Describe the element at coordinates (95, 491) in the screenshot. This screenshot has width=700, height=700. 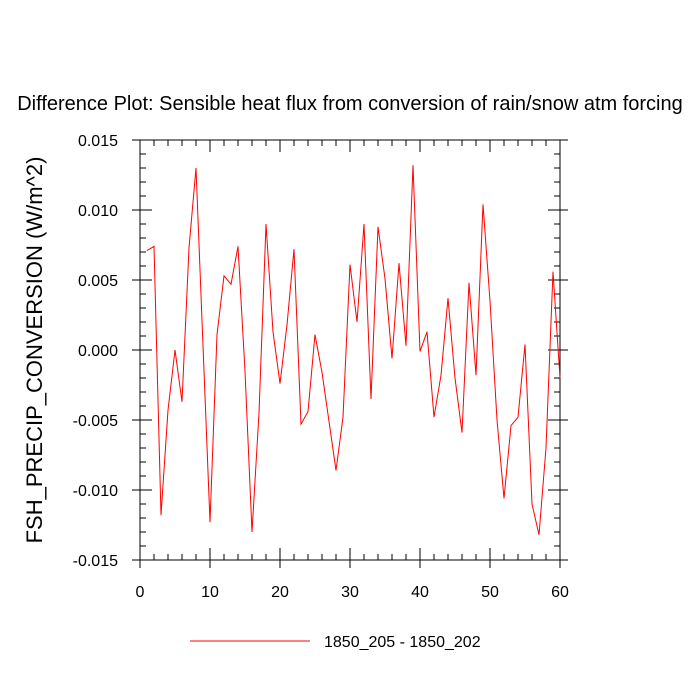
I see `y-tick-label: -0.010` at that location.